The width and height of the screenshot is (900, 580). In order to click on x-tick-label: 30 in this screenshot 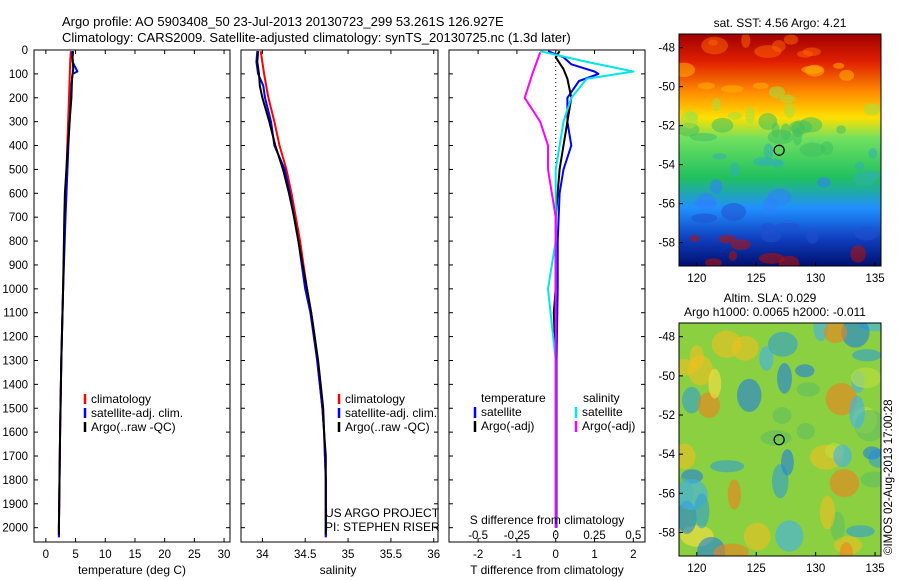, I will do `click(224, 555)`.